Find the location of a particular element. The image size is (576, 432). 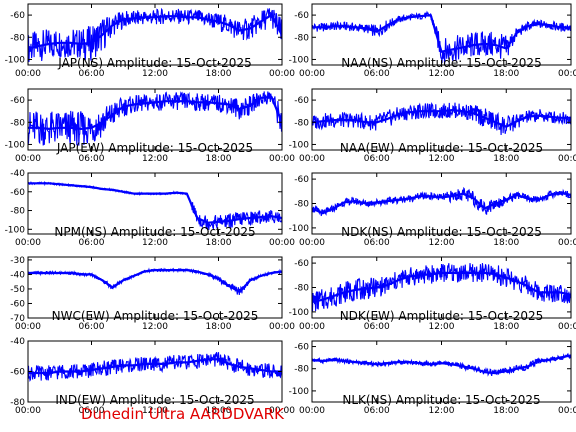

panel-title: JAP(NS) Amplitude: 15-Oct-2025 is located at coordinates (154, 63).